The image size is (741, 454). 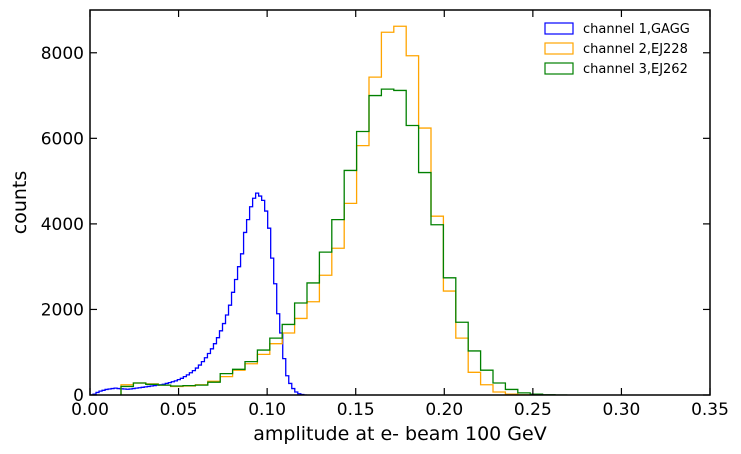 I want to click on legend-label: channel 1,GAGG, so click(x=636, y=29).